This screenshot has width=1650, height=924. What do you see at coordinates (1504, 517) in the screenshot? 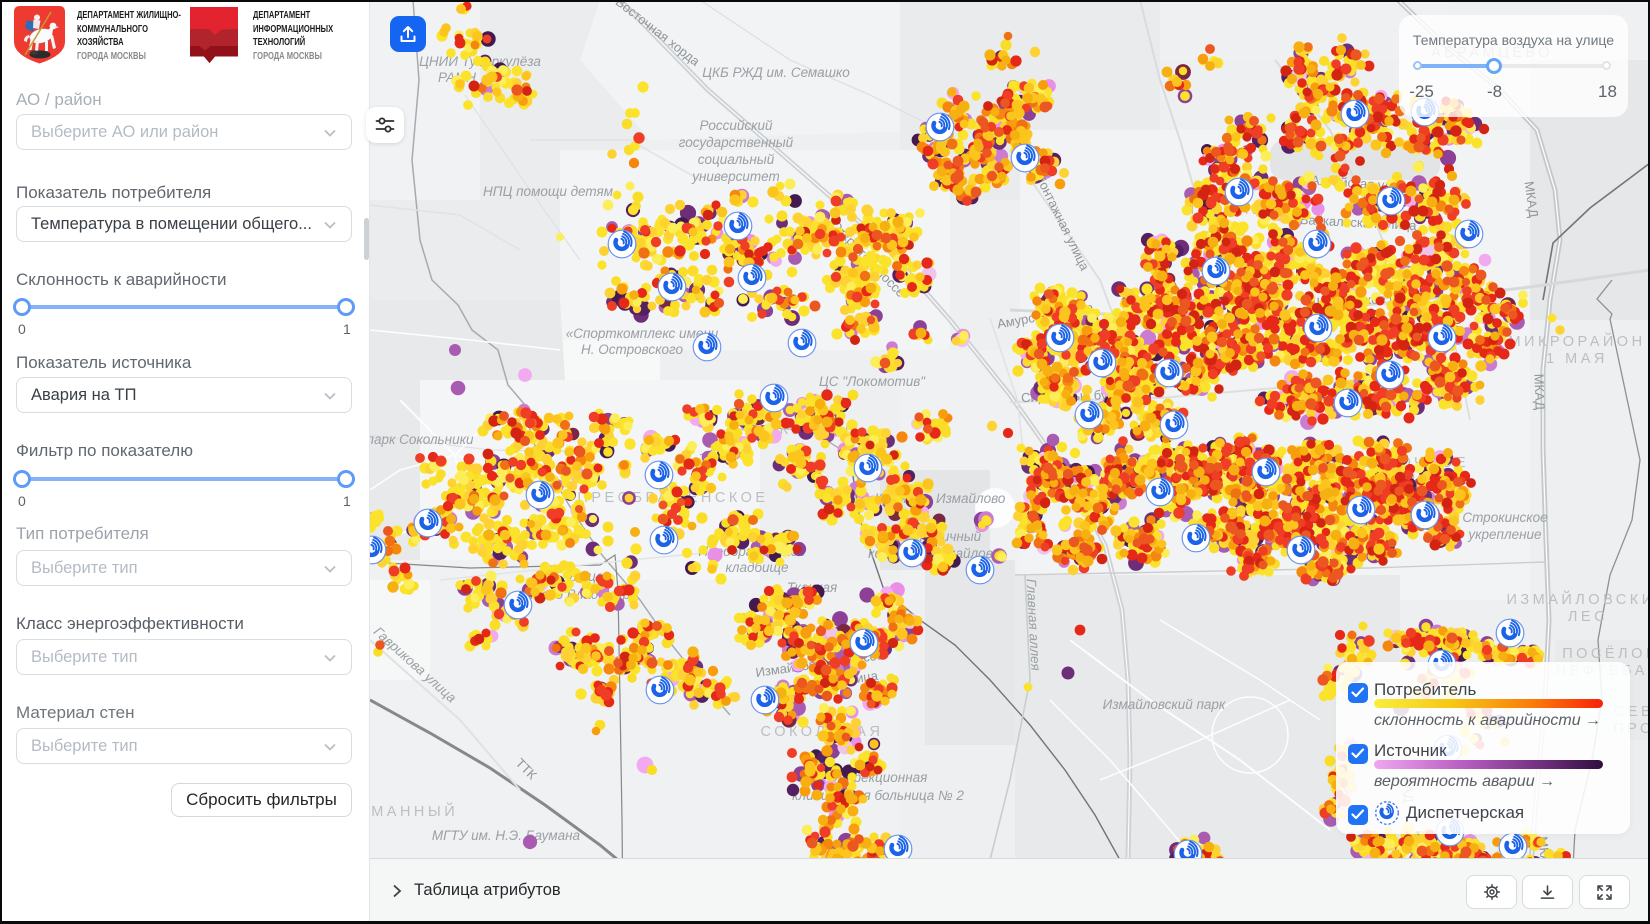
I see `svg-text: Строкинское` at bounding box center [1504, 517].